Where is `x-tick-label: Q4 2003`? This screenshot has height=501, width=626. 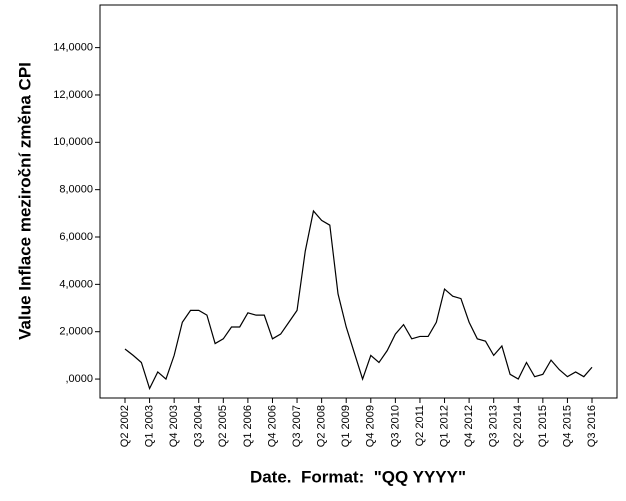 x-tick-label: Q4 2003 is located at coordinates (174, 426).